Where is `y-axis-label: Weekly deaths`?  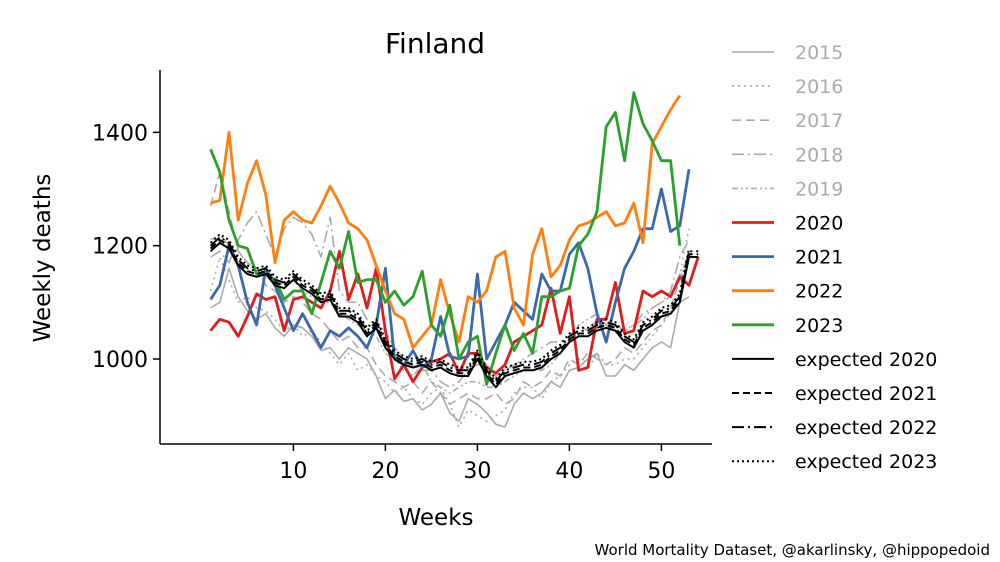 y-axis-label: Weekly deaths is located at coordinates (43, 258).